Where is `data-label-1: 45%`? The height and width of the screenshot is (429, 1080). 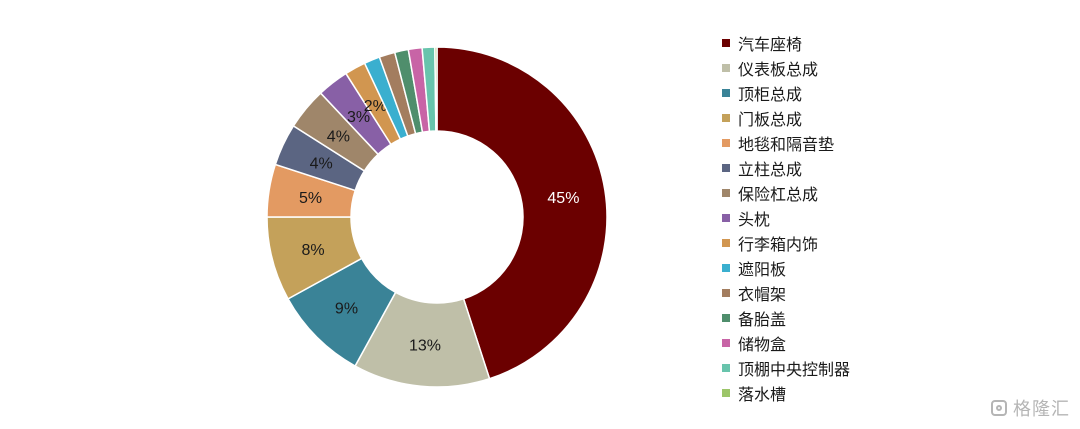 data-label-1: 45% is located at coordinates (563, 198).